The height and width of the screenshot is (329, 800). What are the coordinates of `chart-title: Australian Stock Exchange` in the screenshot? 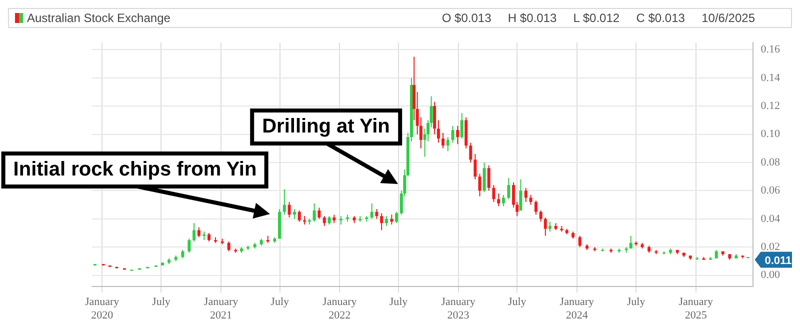 It's located at (98, 18).